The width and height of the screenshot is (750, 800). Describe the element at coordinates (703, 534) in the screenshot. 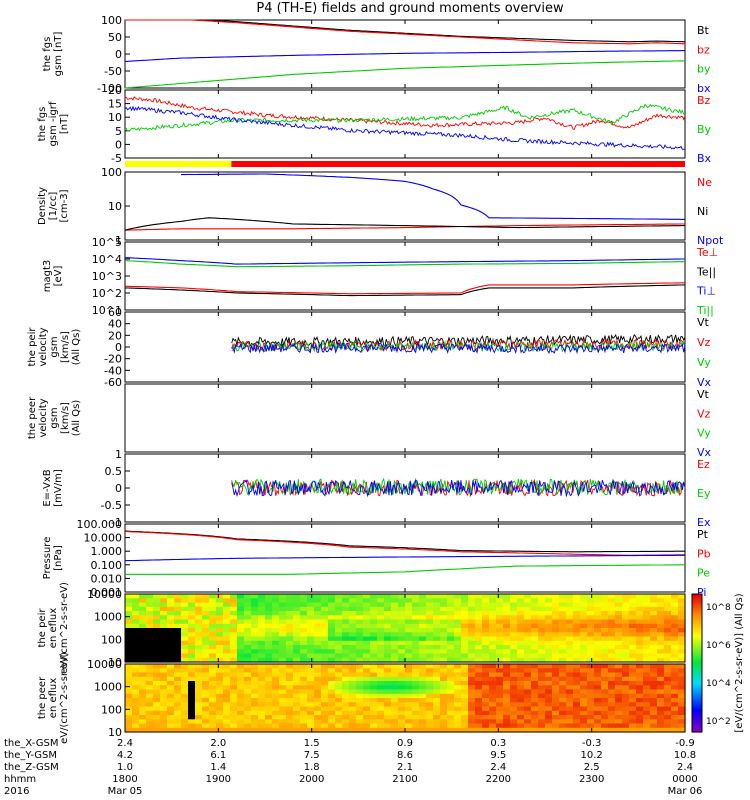

I see `pressure-legend-Pt: Pt` at that location.